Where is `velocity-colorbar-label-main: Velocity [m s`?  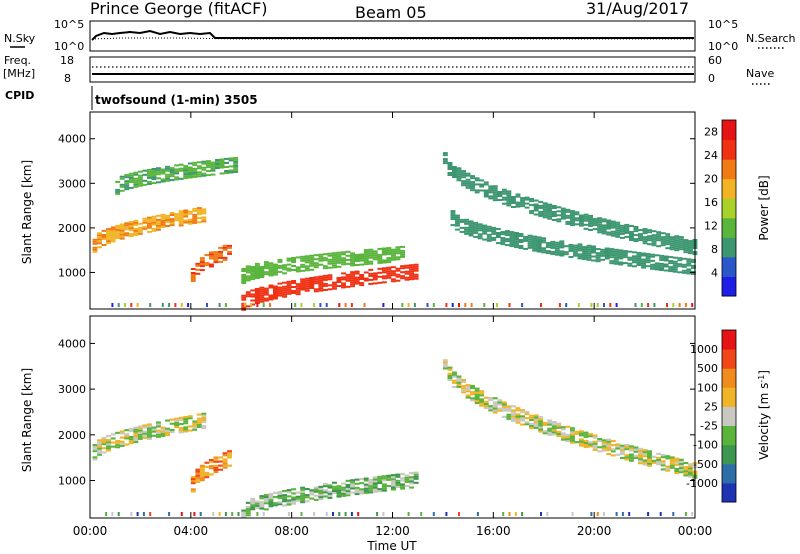 velocity-colorbar-label-main: Velocity [m s is located at coordinates (764, 421).